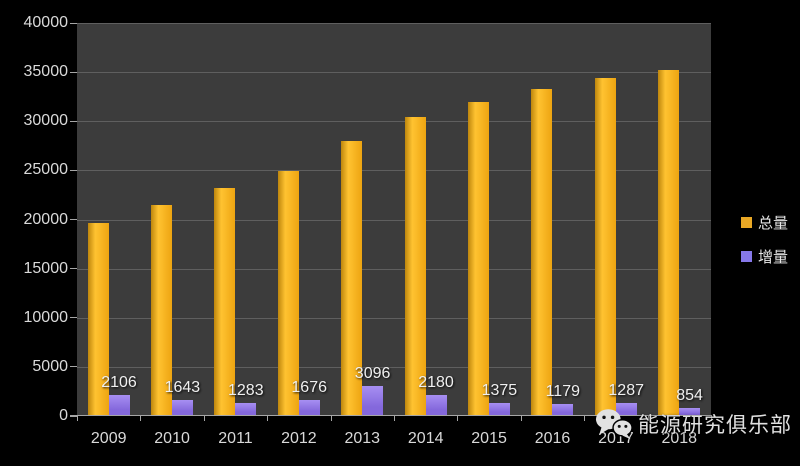 This screenshot has height=466, width=800. I want to click on watermark: 能源研究俱乐部, so click(693, 424).